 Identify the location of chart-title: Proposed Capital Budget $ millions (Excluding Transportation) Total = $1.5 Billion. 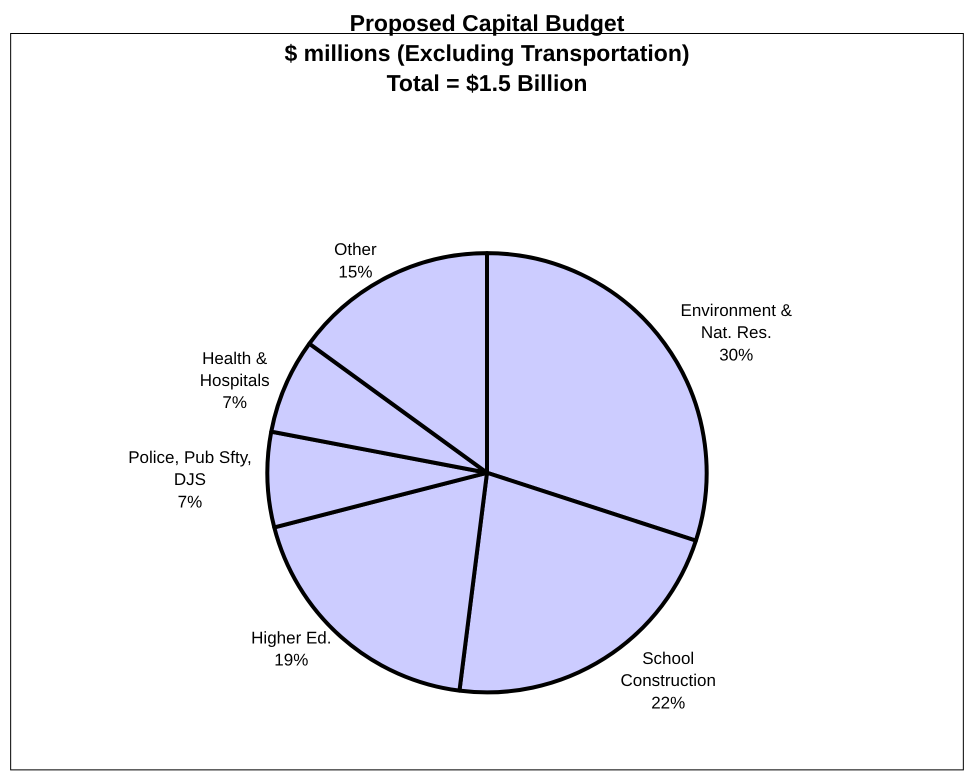
(487, 53).